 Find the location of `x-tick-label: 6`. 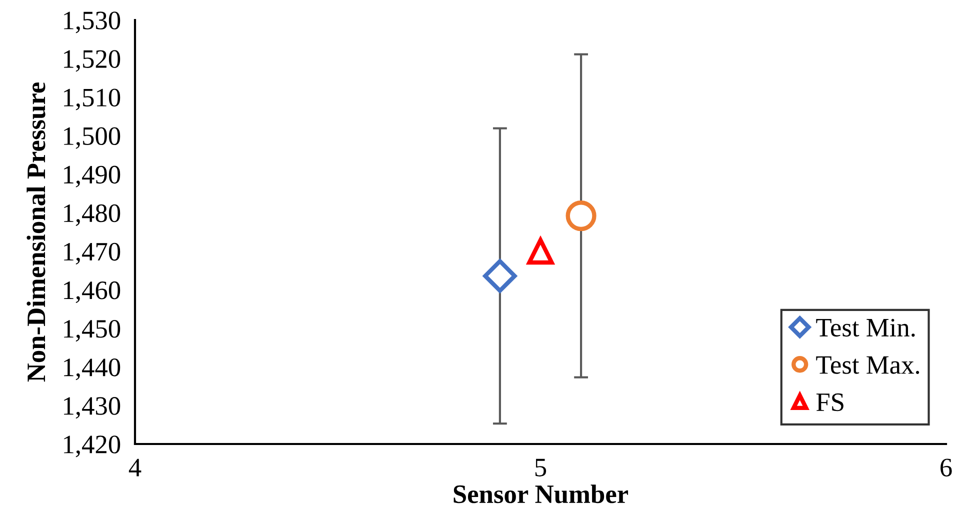

x-tick-label: 6 is located at coordinates (946, 467).